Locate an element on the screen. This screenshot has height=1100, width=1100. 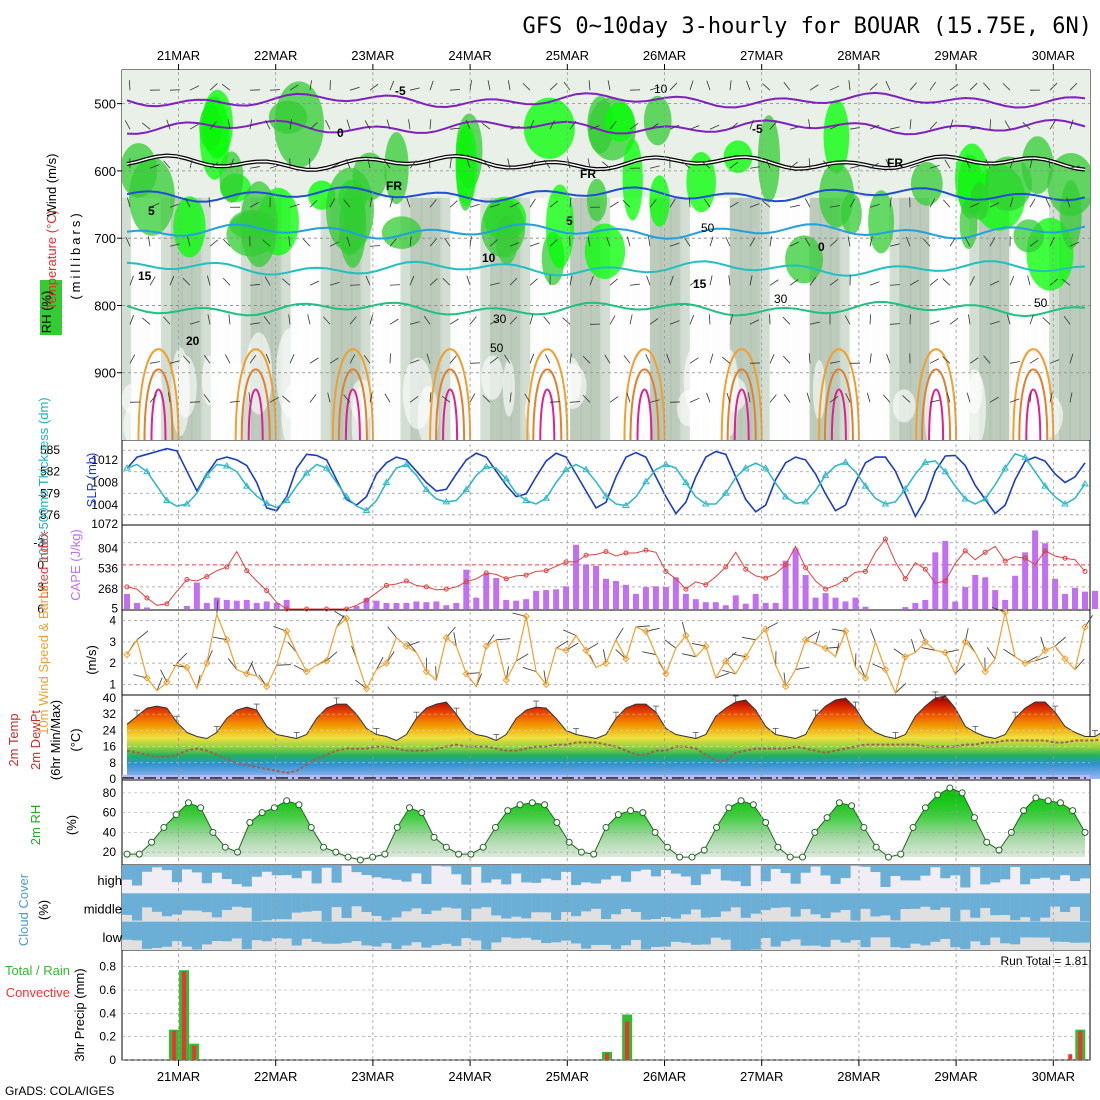
temp2m-unit: (°C) is located at coordinates (75, 739).